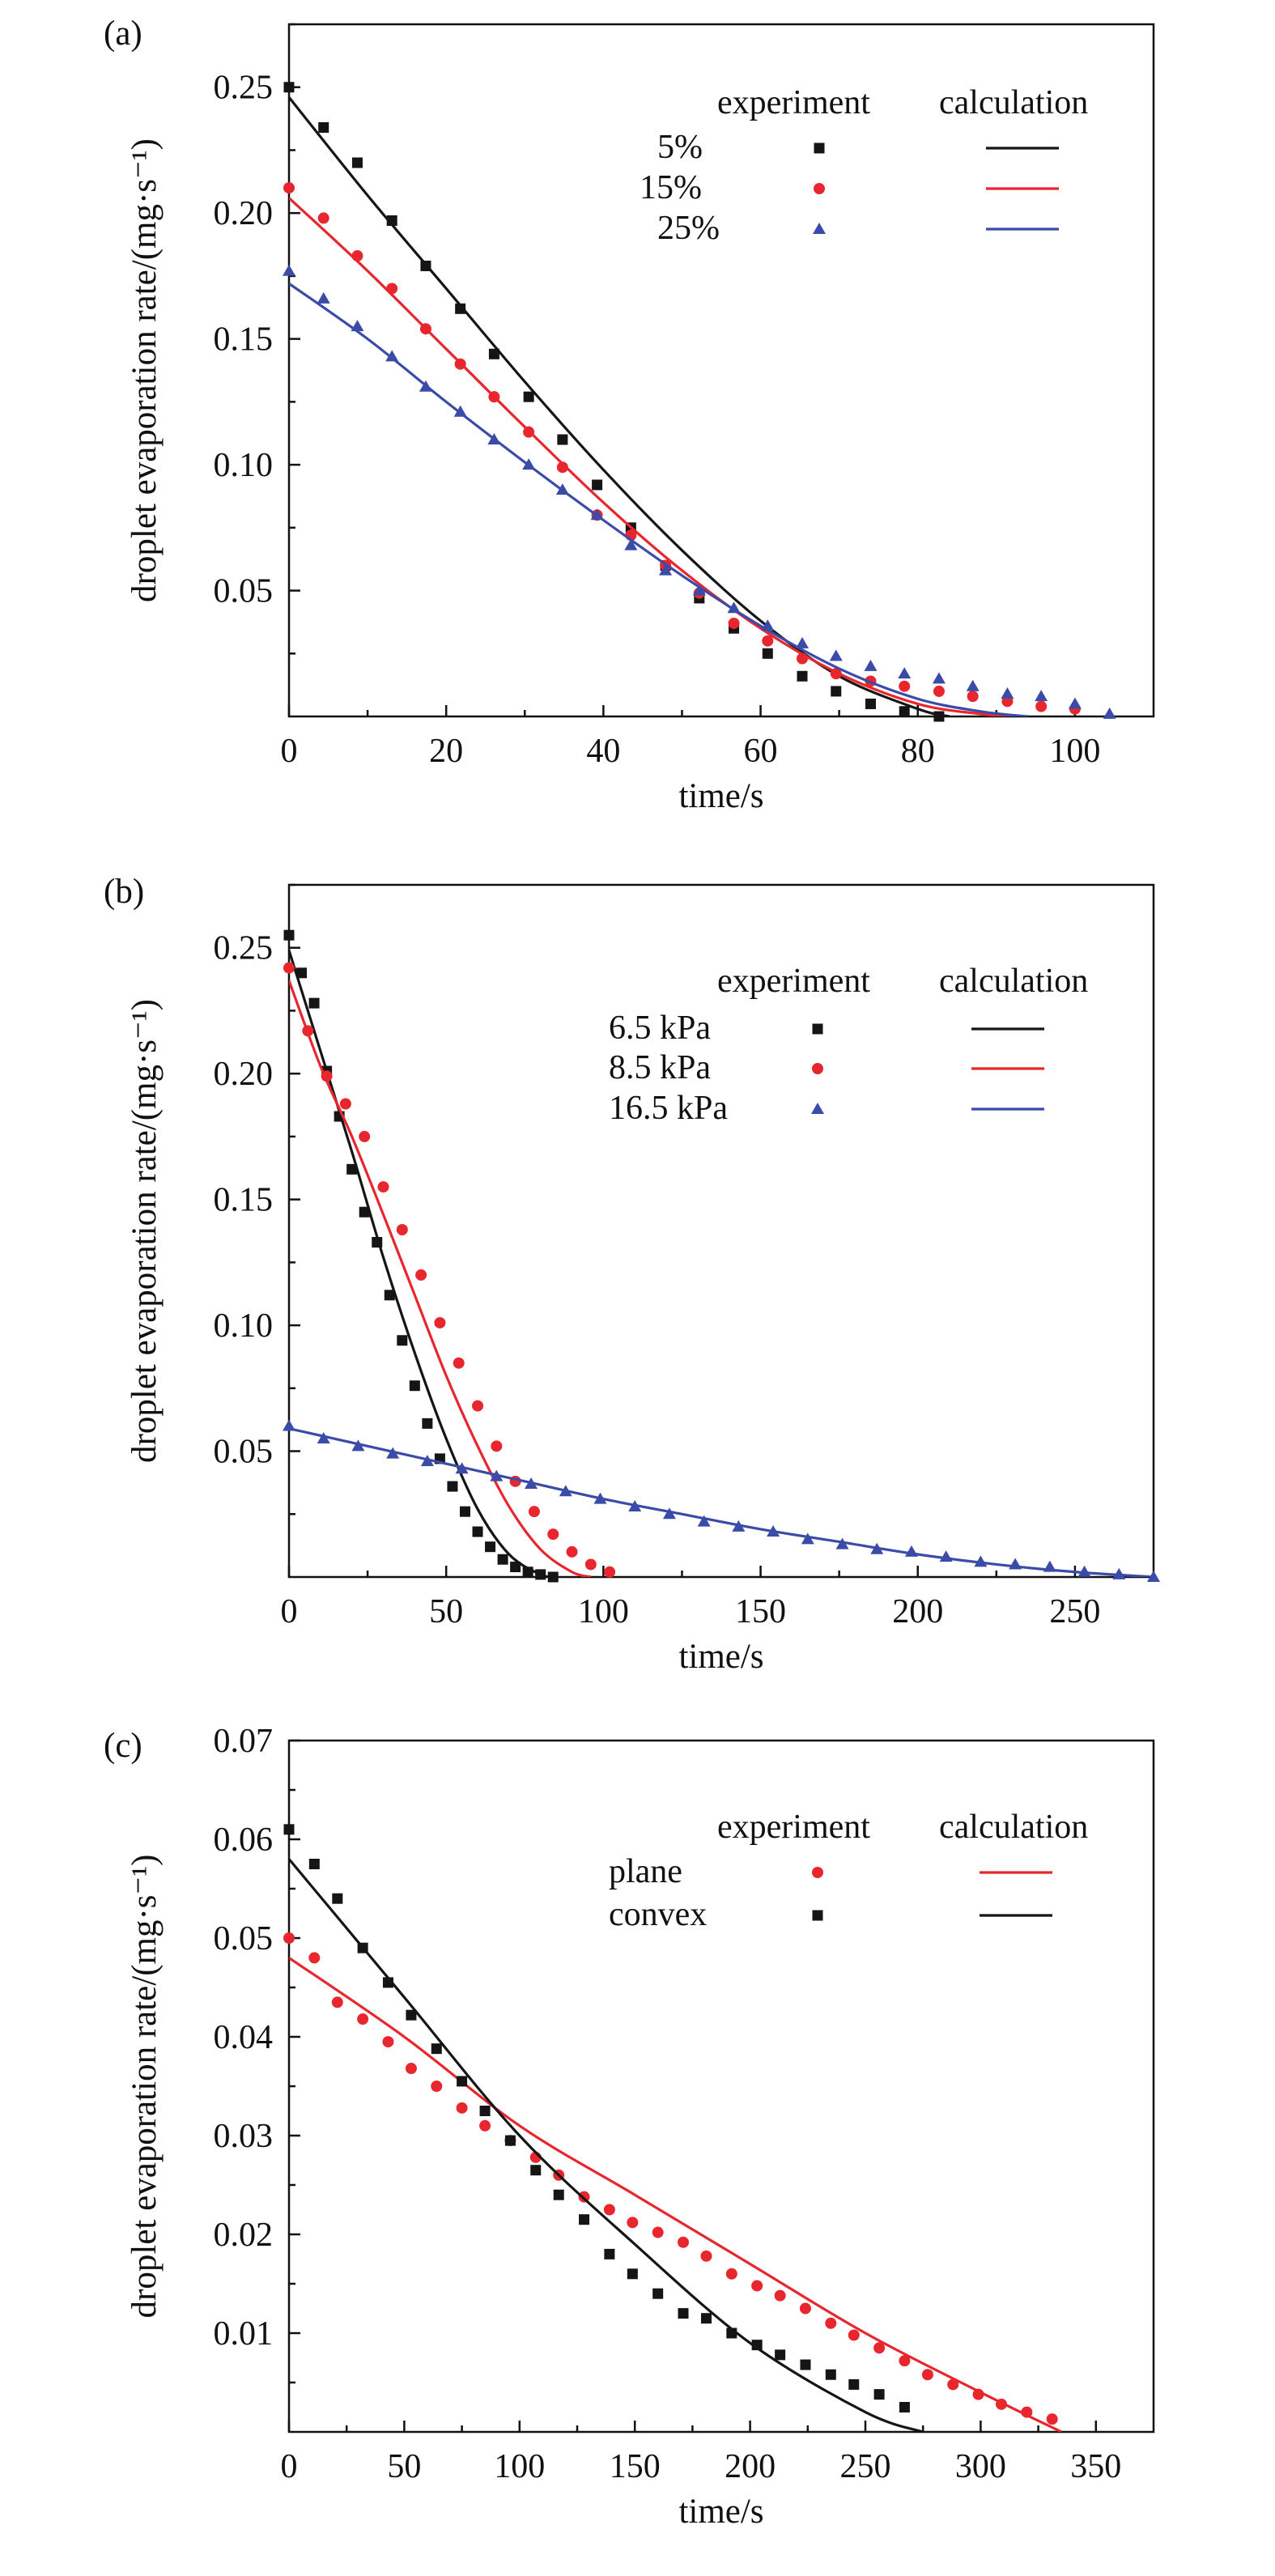  Describe the element at coordinates (721, 1500) in the screenshot. I see `series-16-5-kpa` at that location.